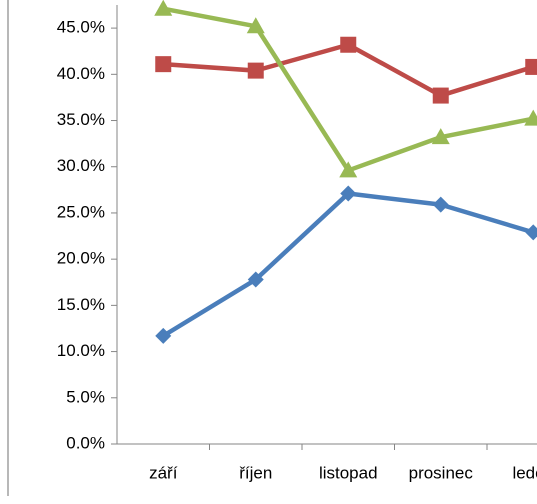 The width and height of the screenshot is (537, 504). I want to click on x-tick-label: leden, so click(524, 472).